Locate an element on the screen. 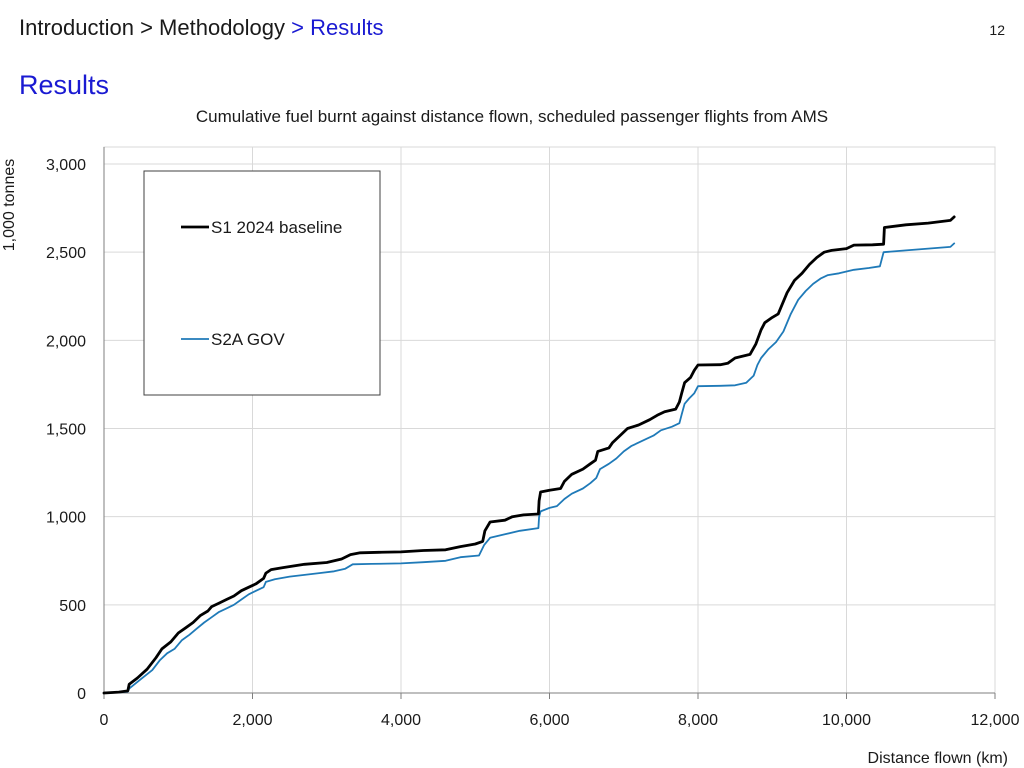 The height and width of the screenshot is (768, 1024). breadcrumb-results: Results is located at coordinates (347, 27).